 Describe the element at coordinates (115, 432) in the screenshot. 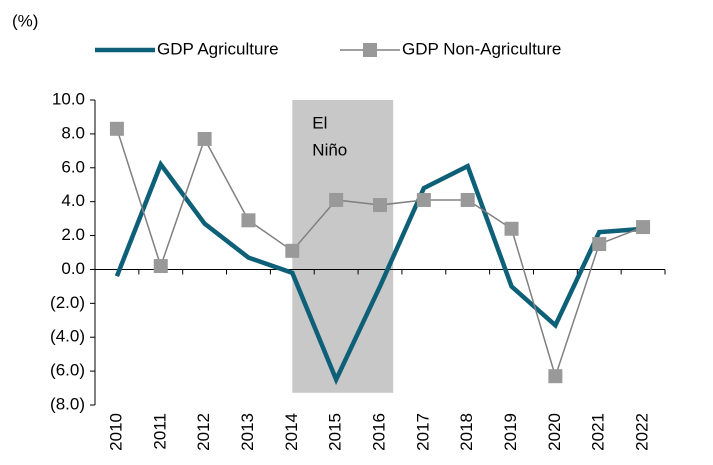

I see `x-tick-label: 2010` at that location.